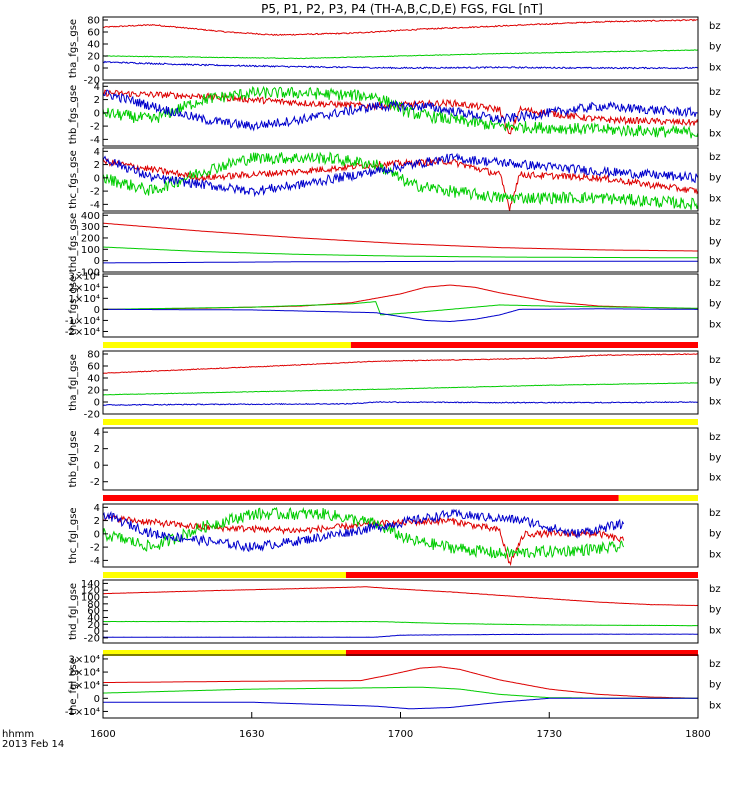  I want to click on panel-thc_fgl_gse: 4 2 0 -2 -4 thc_fgl_gse bz by bx, so click(394, 540).